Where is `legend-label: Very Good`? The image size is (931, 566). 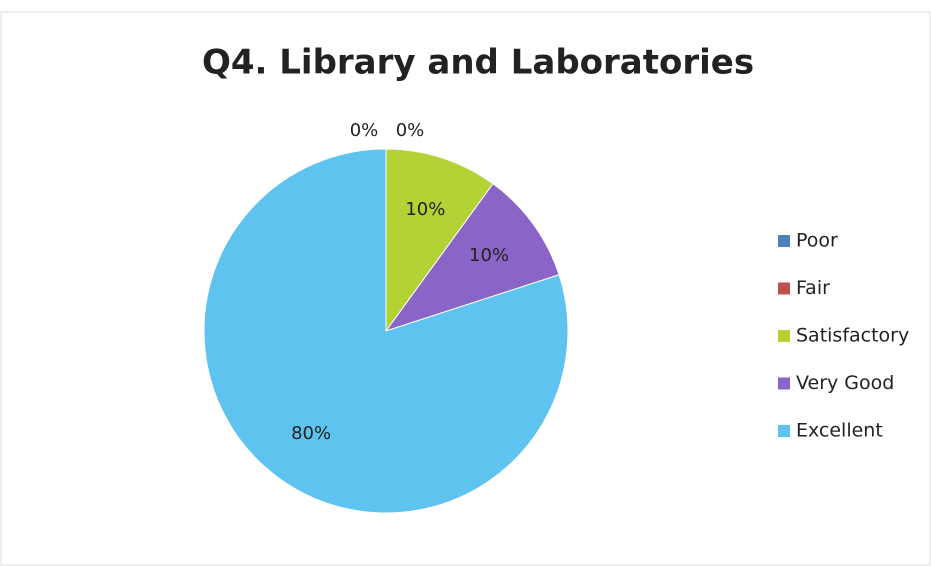
legend-label: Very Good is located at coordinates (845, 383).